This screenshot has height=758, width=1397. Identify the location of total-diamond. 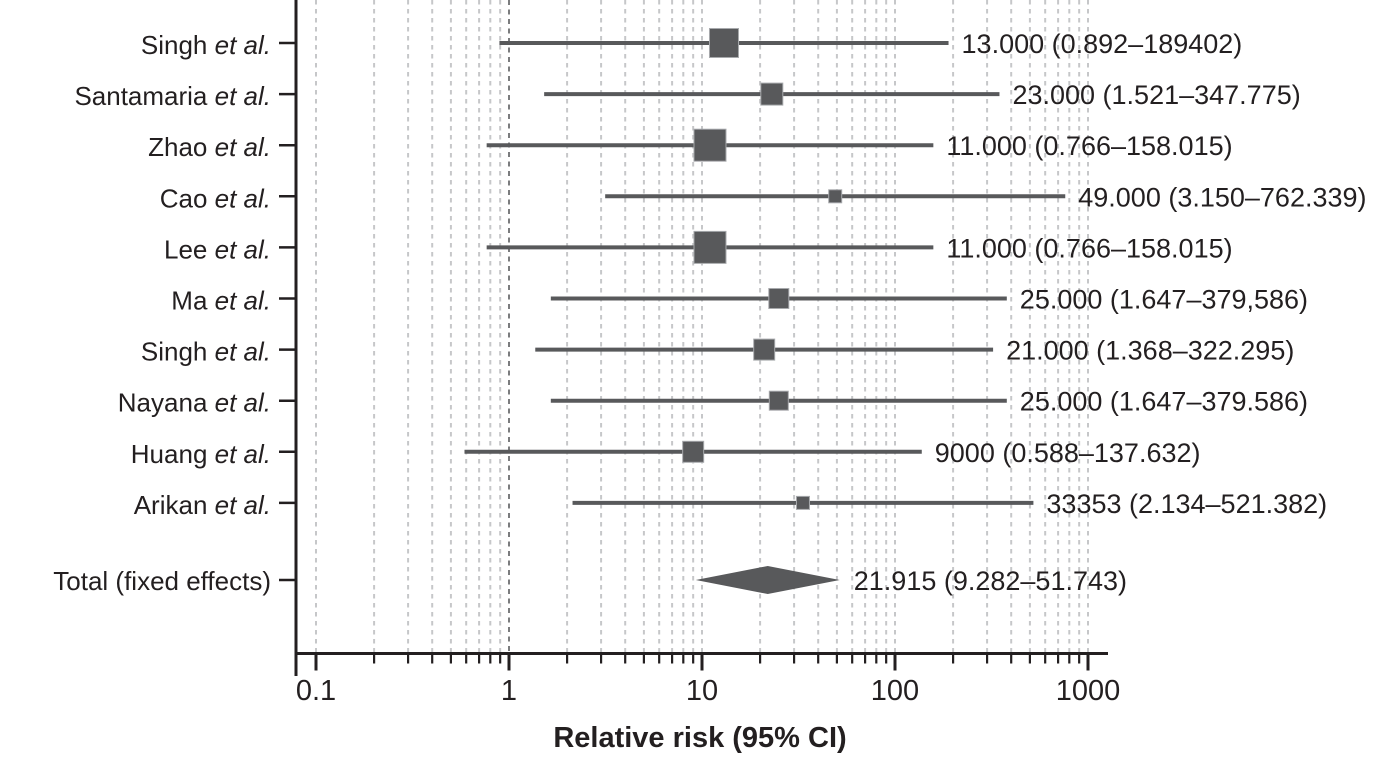
(767, 580).